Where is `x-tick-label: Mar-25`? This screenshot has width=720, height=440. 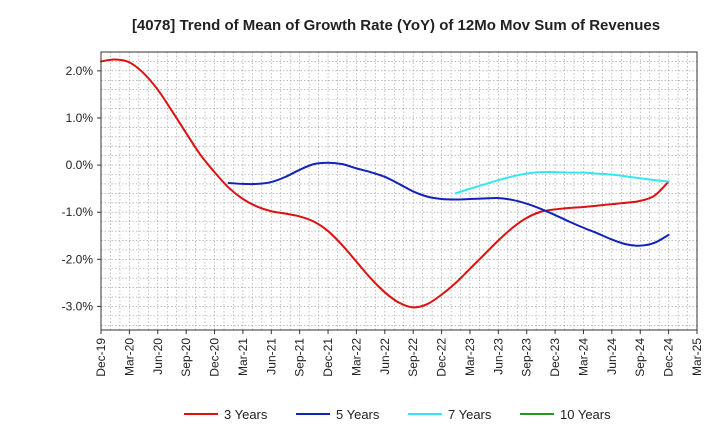 x-tick-label: Mar-25 is located at coordinates (697, 357).